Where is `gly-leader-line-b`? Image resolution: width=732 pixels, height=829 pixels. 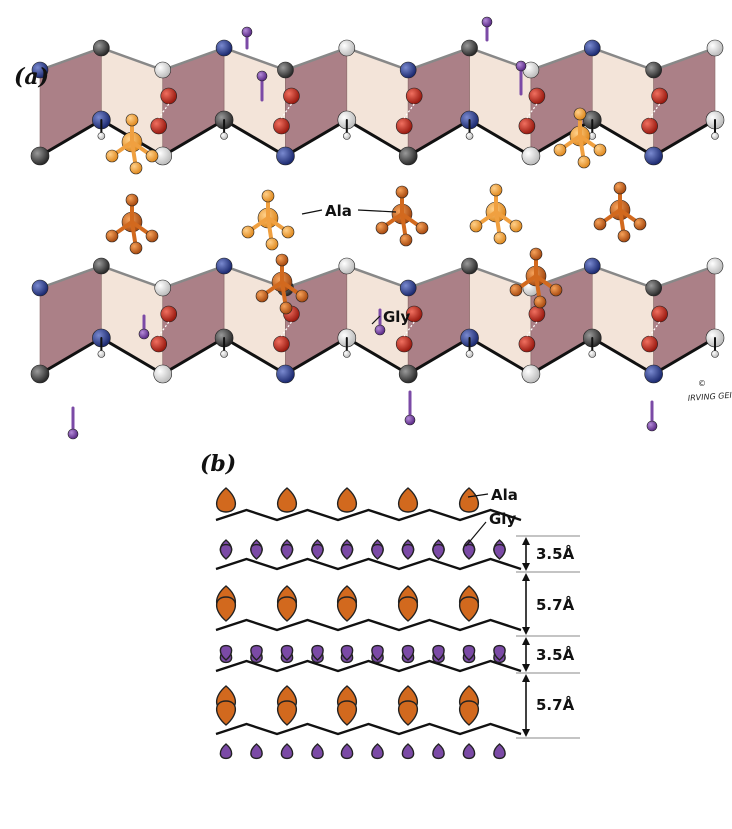
gly-leader-line-b is located at coordinates (476, 534).